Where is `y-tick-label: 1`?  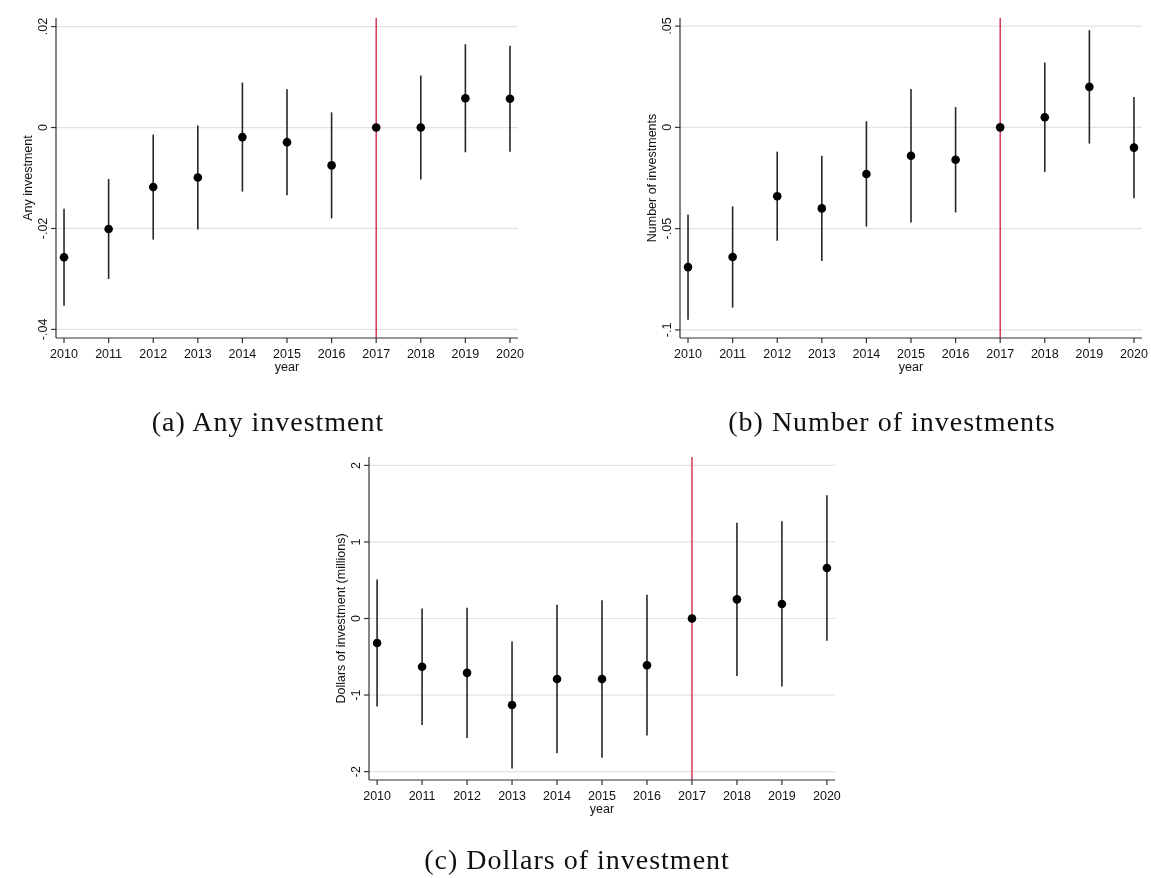
y-tick-label: 1 is located at coordinates (356, 542).